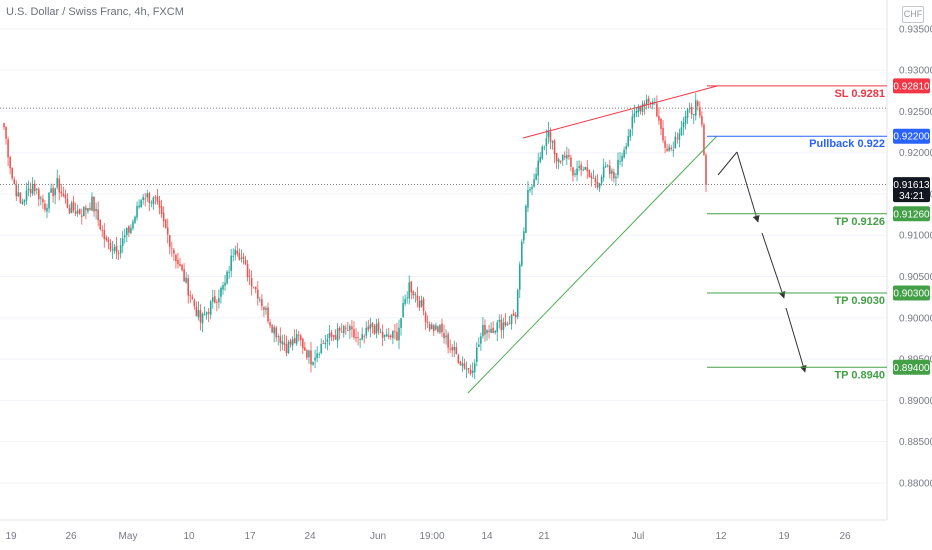 The image size is (932, 550). I want to click on level-label: TP 0.9126, so click(859, 222).